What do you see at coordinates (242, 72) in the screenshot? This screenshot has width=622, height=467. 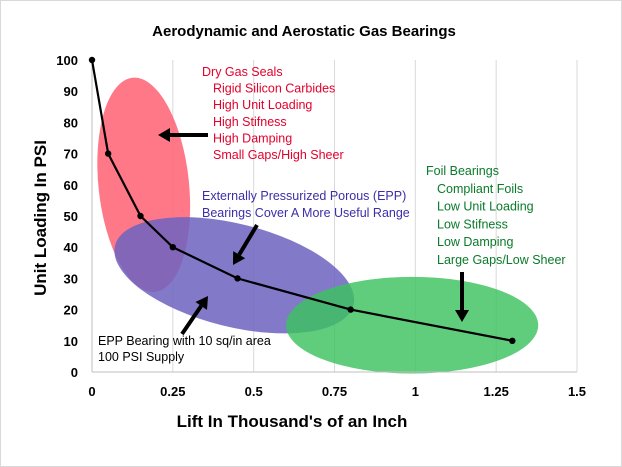 I see `region-label-line: Dry Gas Seals` at bounding box center [242, 72].